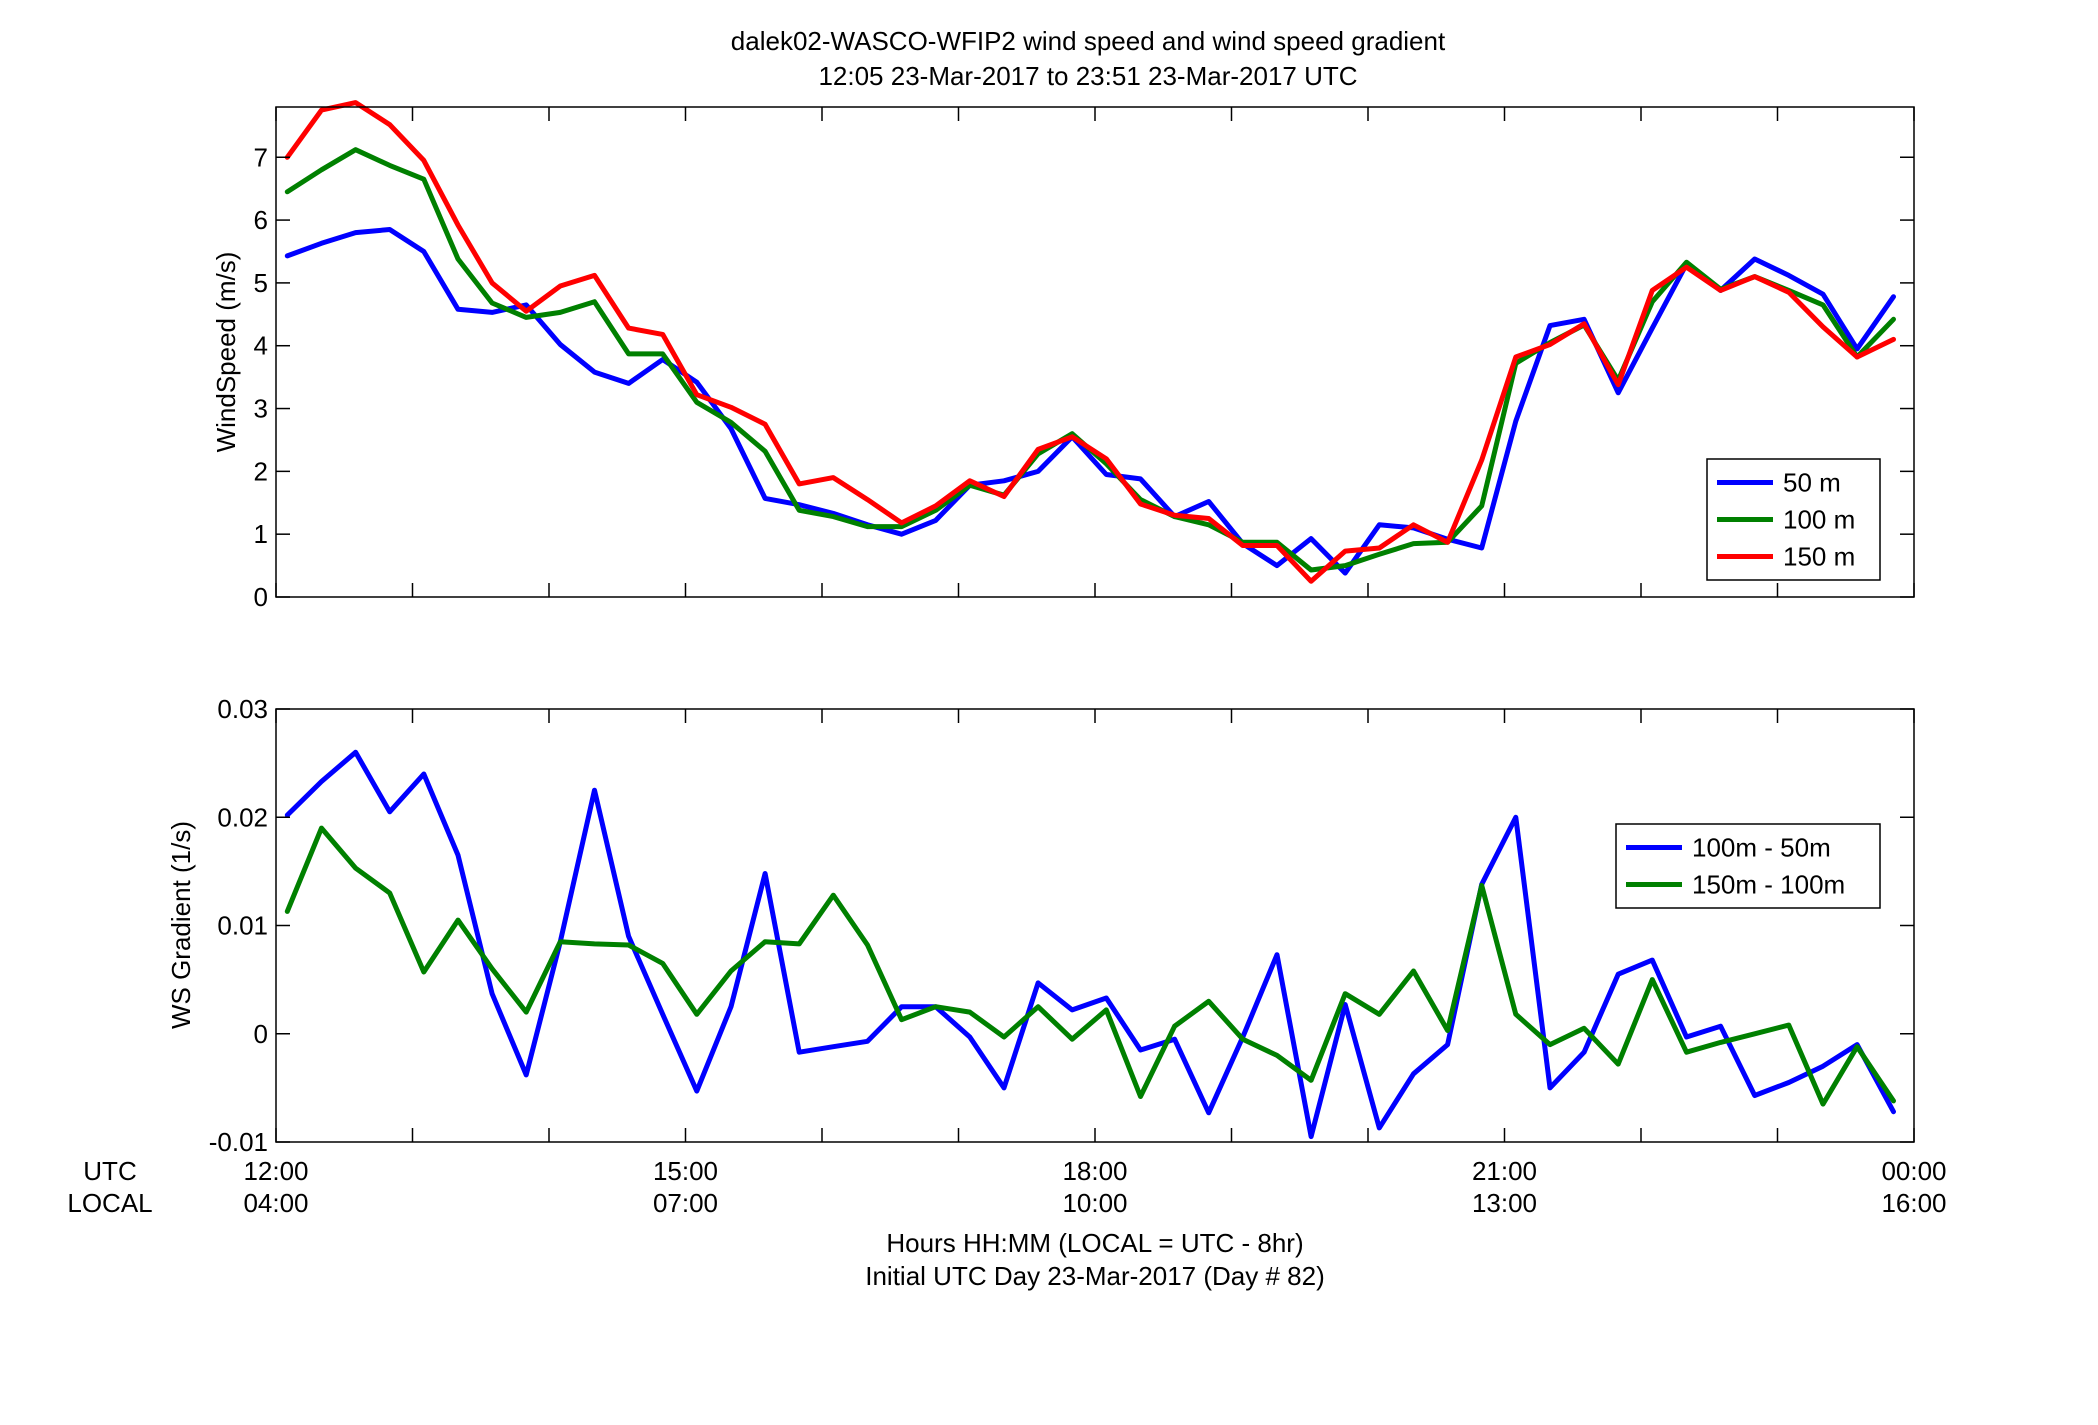 The width and height of the screenshot is (2098, 1425). Describe the element at coordinates (181, 925) in the screenshot. I see `gradient-ylabel: WS Gradient (1/s)` at that location.